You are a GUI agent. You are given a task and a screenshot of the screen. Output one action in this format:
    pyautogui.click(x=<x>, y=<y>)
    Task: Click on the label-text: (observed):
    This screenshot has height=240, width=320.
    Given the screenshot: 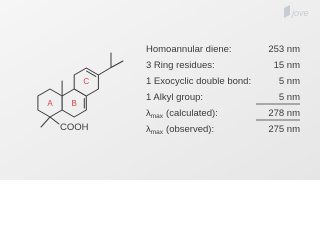 What is the action you would take?
    pyautogui.click(x=190, y=129)
    